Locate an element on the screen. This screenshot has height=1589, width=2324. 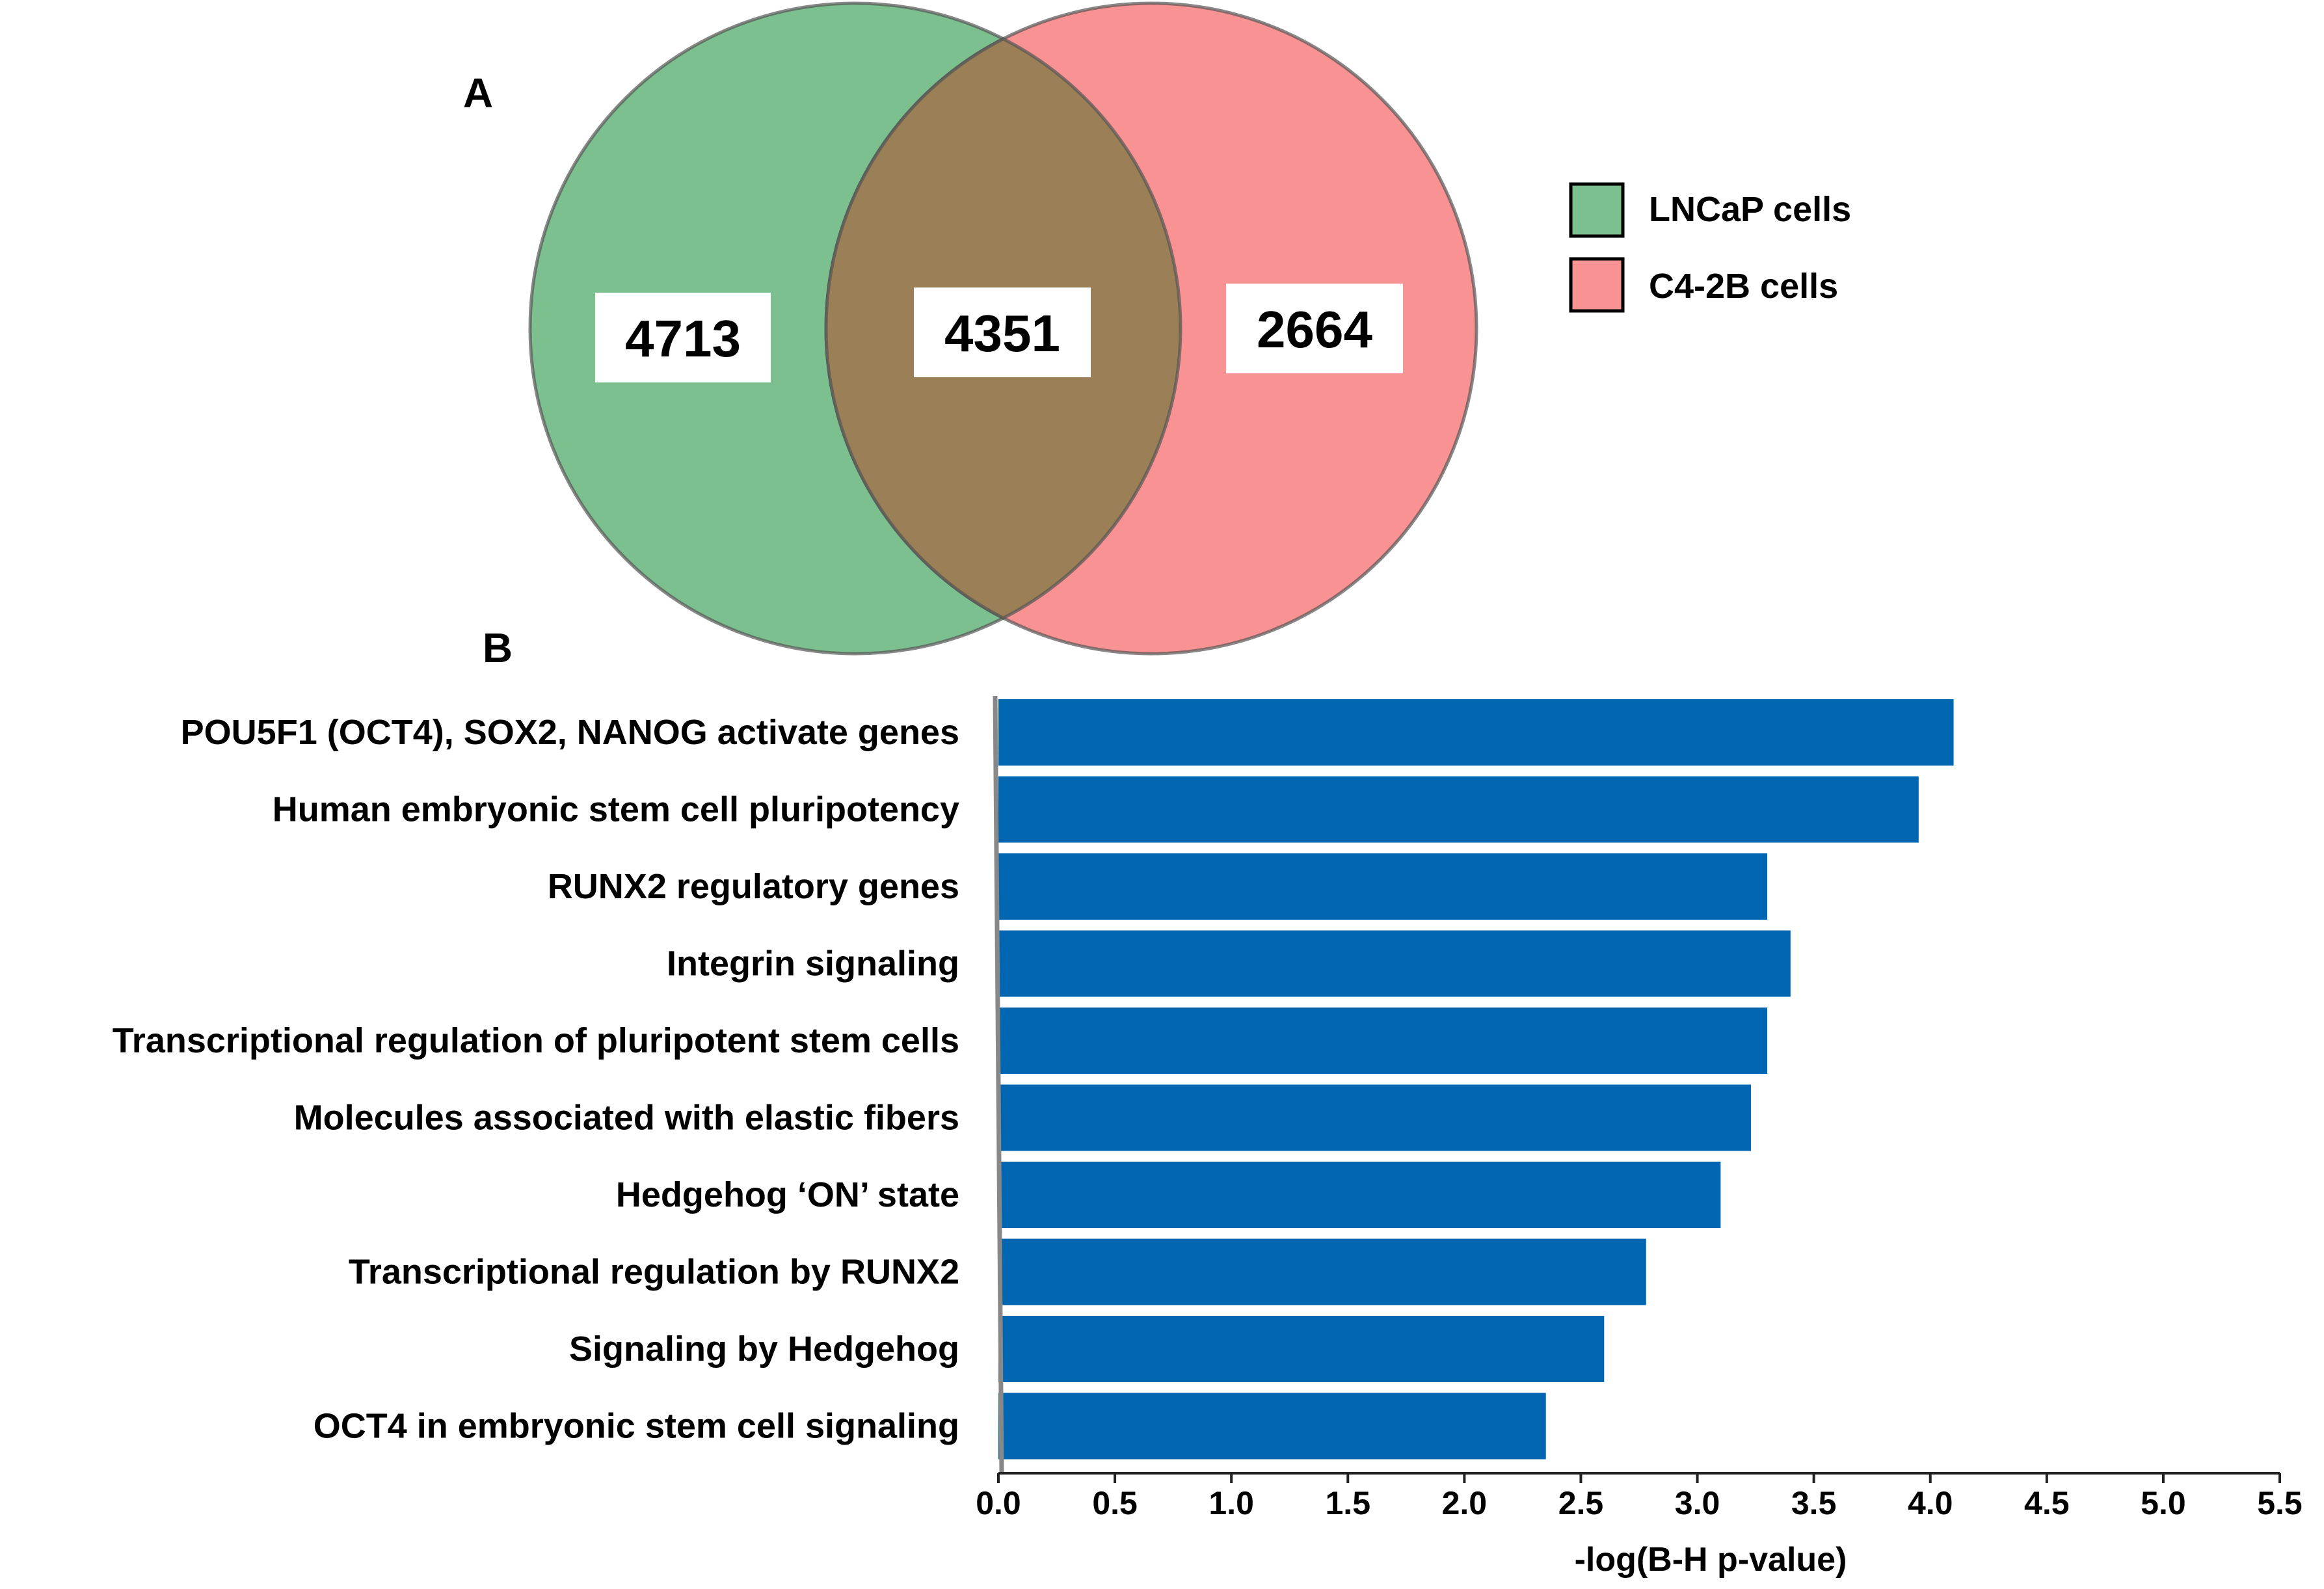
x-tick-label-7: 3.5 is located at coordinates (1814, 1503).